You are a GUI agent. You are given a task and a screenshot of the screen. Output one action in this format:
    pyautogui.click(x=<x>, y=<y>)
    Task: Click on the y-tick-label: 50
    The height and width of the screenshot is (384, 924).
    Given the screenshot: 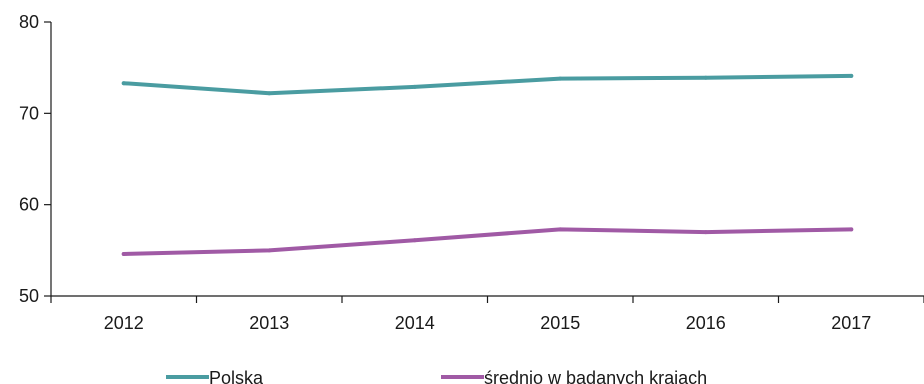 What is the action you would take?
    pyautogui.click(x=29, y=296)
    